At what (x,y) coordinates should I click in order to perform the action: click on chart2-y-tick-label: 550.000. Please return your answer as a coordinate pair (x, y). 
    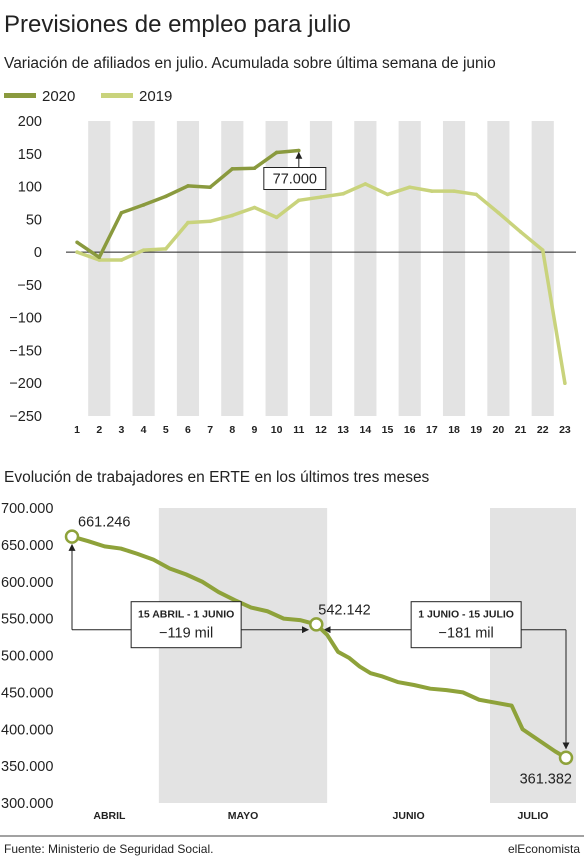
    Looking at the image, I should click on (27, 620).